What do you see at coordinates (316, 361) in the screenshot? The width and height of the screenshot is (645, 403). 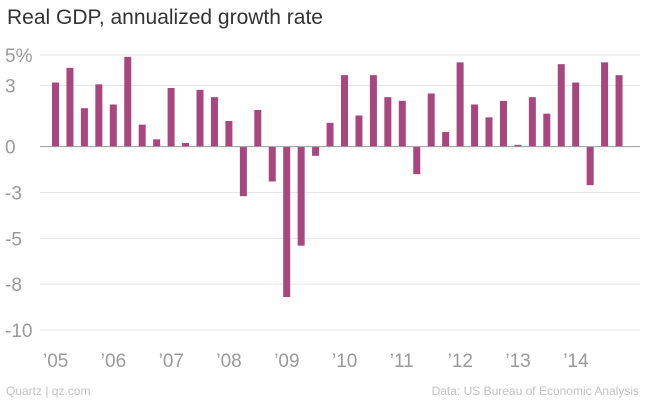 I see `x-axis-tick-labels: ’05 ’06 ’07 ’08 ’09 ’10 ’11 ’12 ’13 ’14` at bounding box center [316, 361].